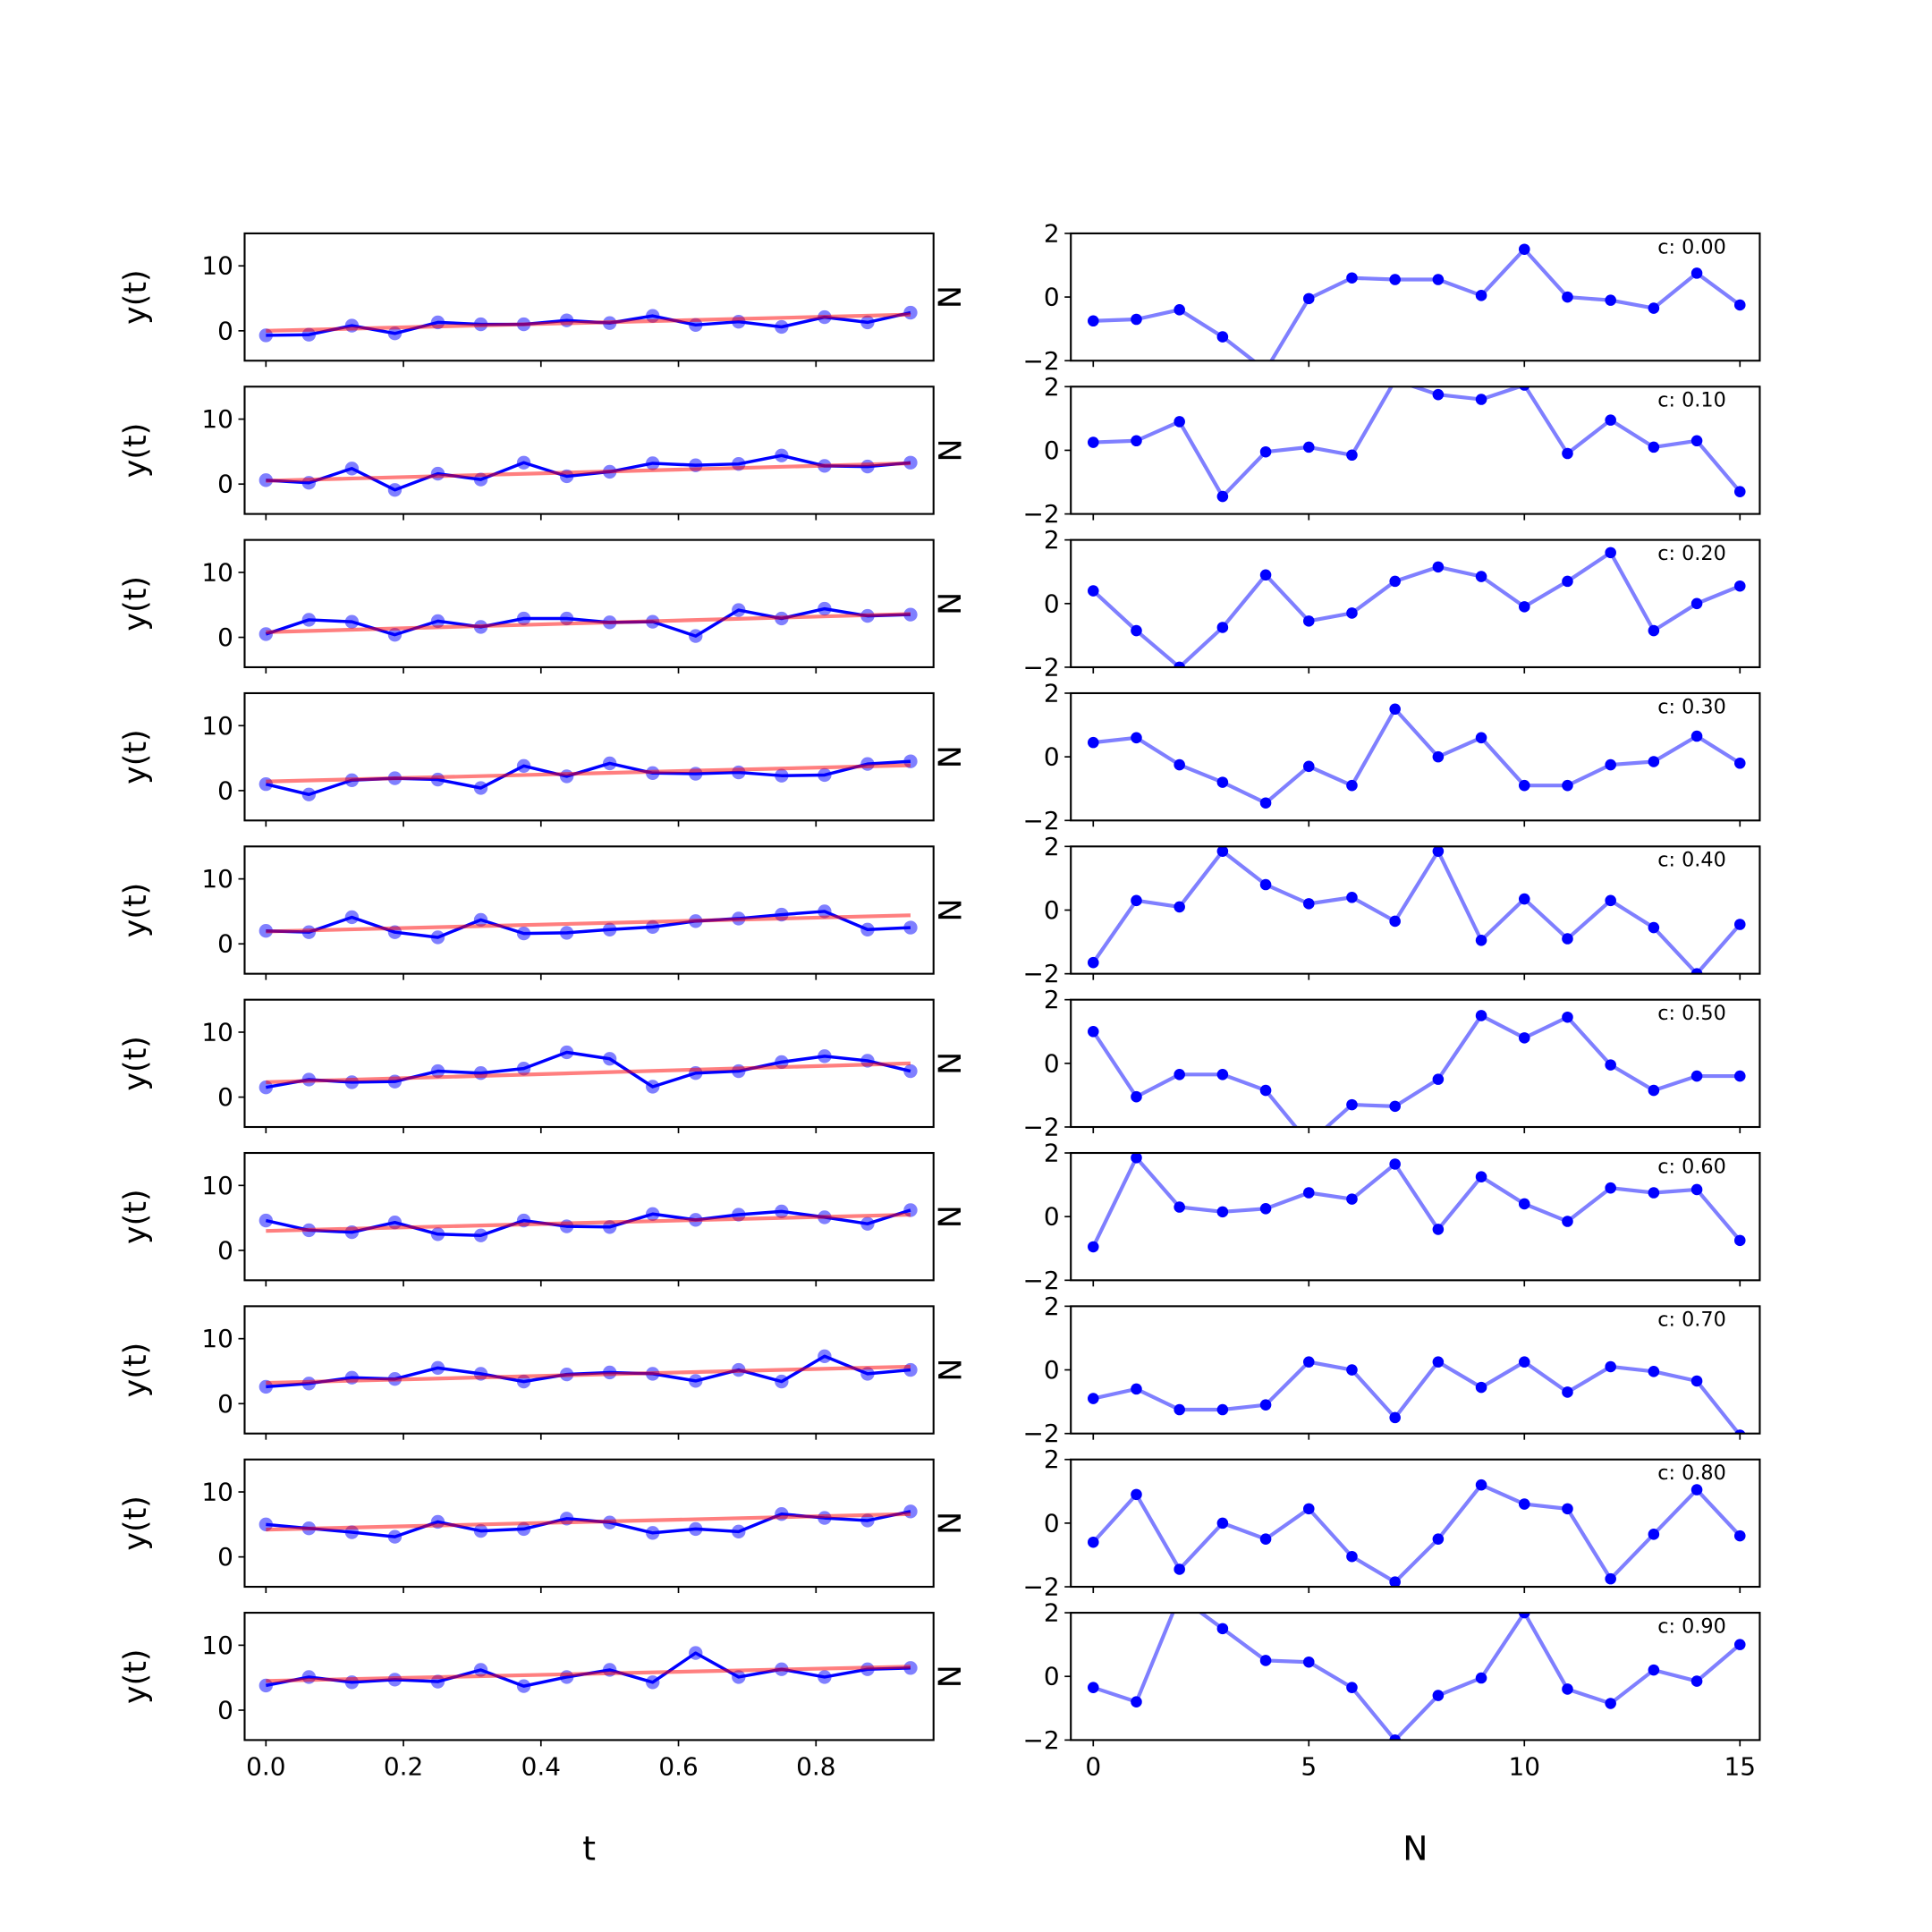  I want to click on axes: −2 0 2 c: 0.40 N, so click(1347, 910).